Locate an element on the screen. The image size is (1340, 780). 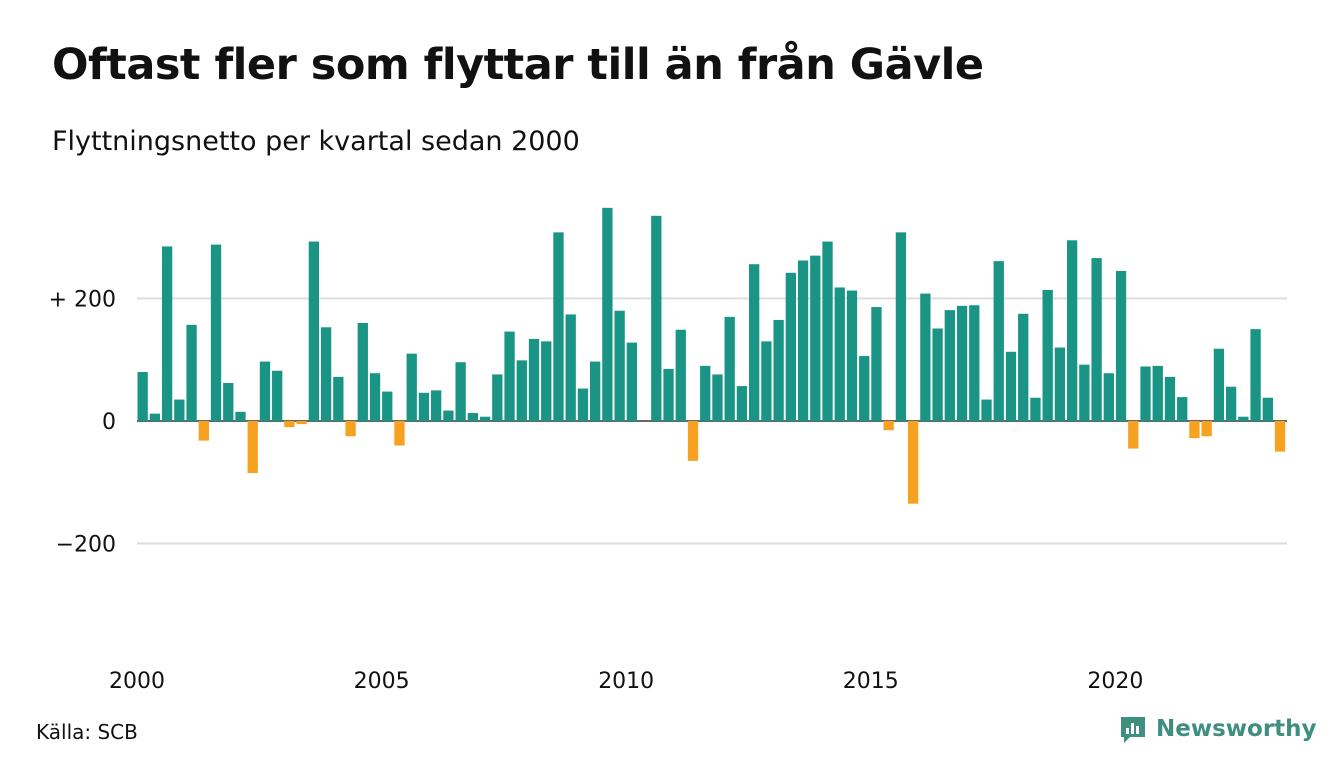
x-tick-label: 2000 is located at coordinates (137, 681).